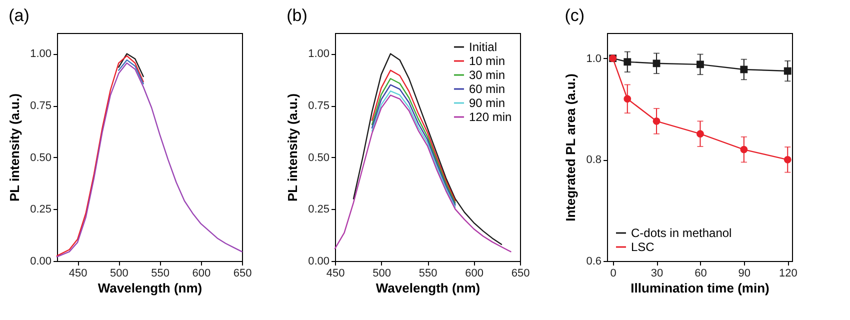 This screenshot has width=850, height=320. What do you see at coordinates (594, 58) in the screenshot?
I see `y-tick-label: 1.0` at bounding box center [594, 58].